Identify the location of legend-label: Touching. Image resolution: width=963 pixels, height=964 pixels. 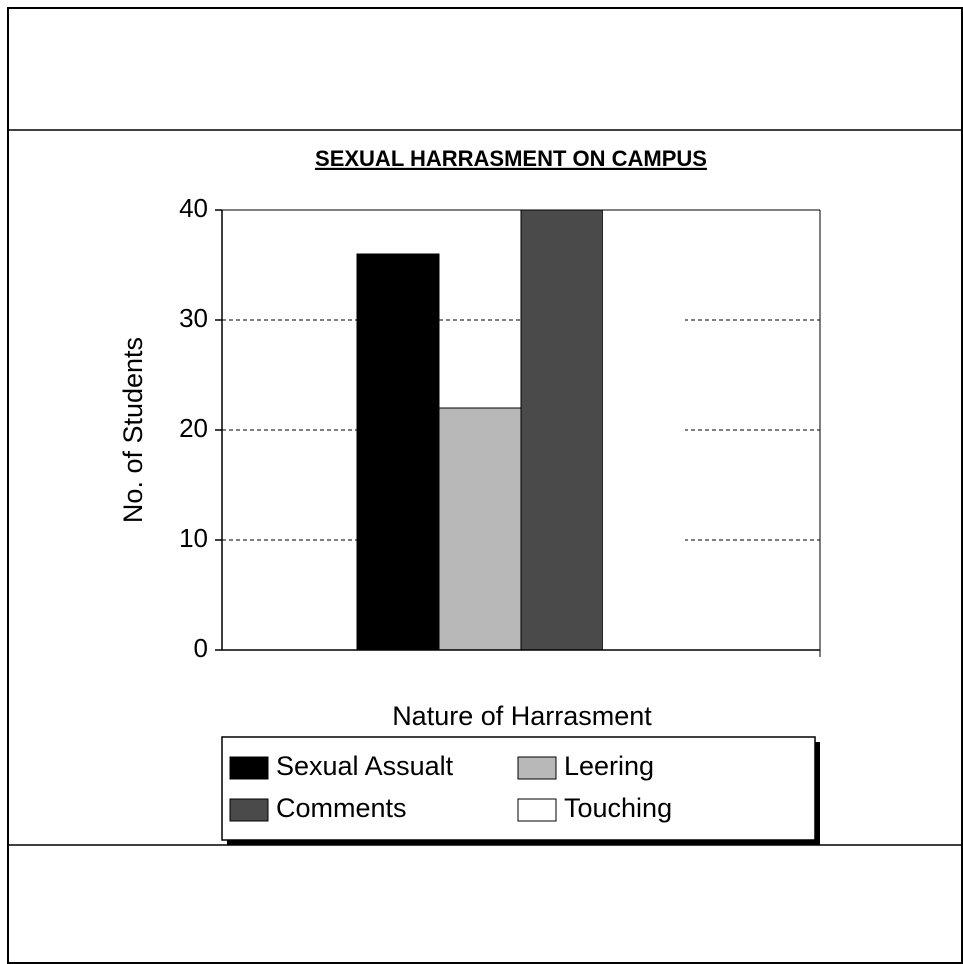
(618, 808).